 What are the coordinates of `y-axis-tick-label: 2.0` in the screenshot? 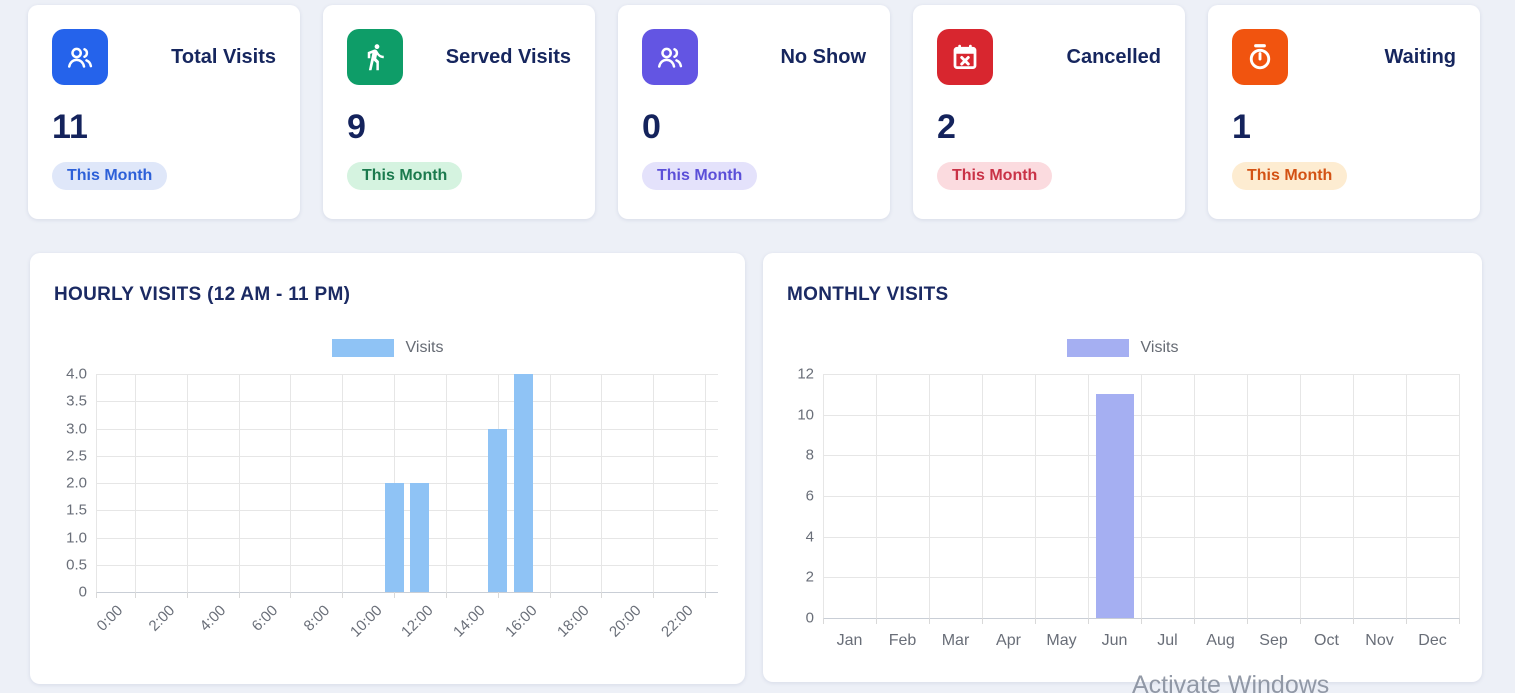 It's located at (76, 483).